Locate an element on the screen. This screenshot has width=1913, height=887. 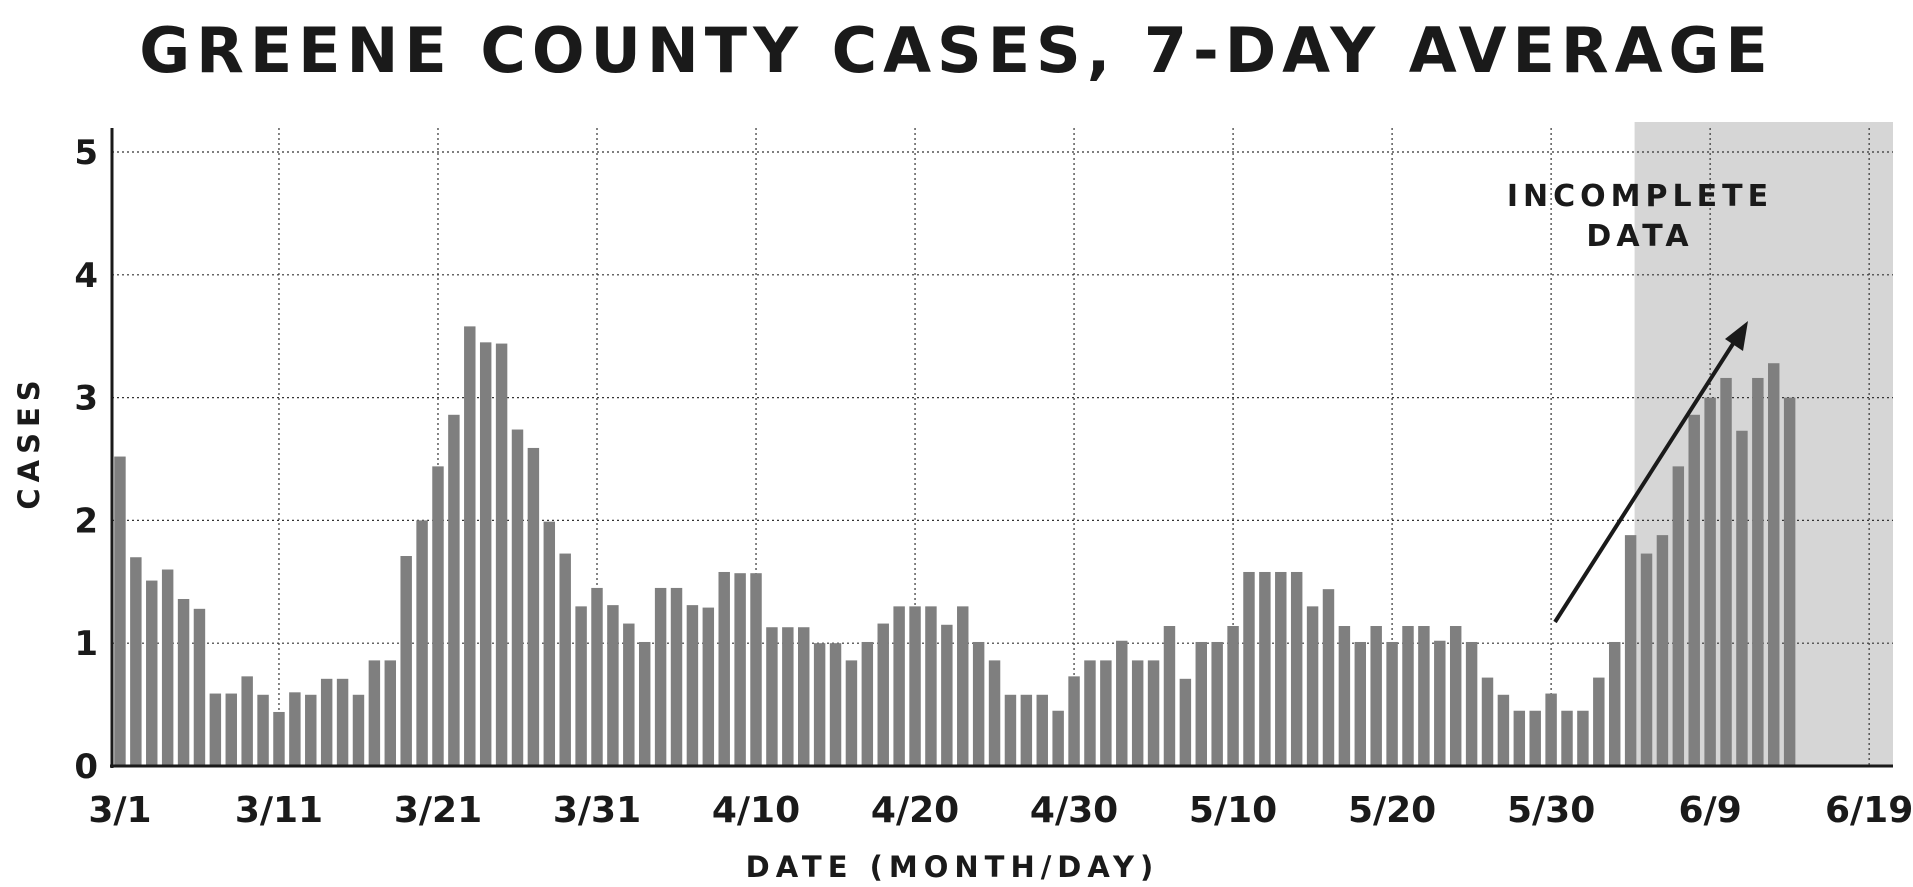
incomplete-data-label: DATA is located at coordinates (1639, 236).